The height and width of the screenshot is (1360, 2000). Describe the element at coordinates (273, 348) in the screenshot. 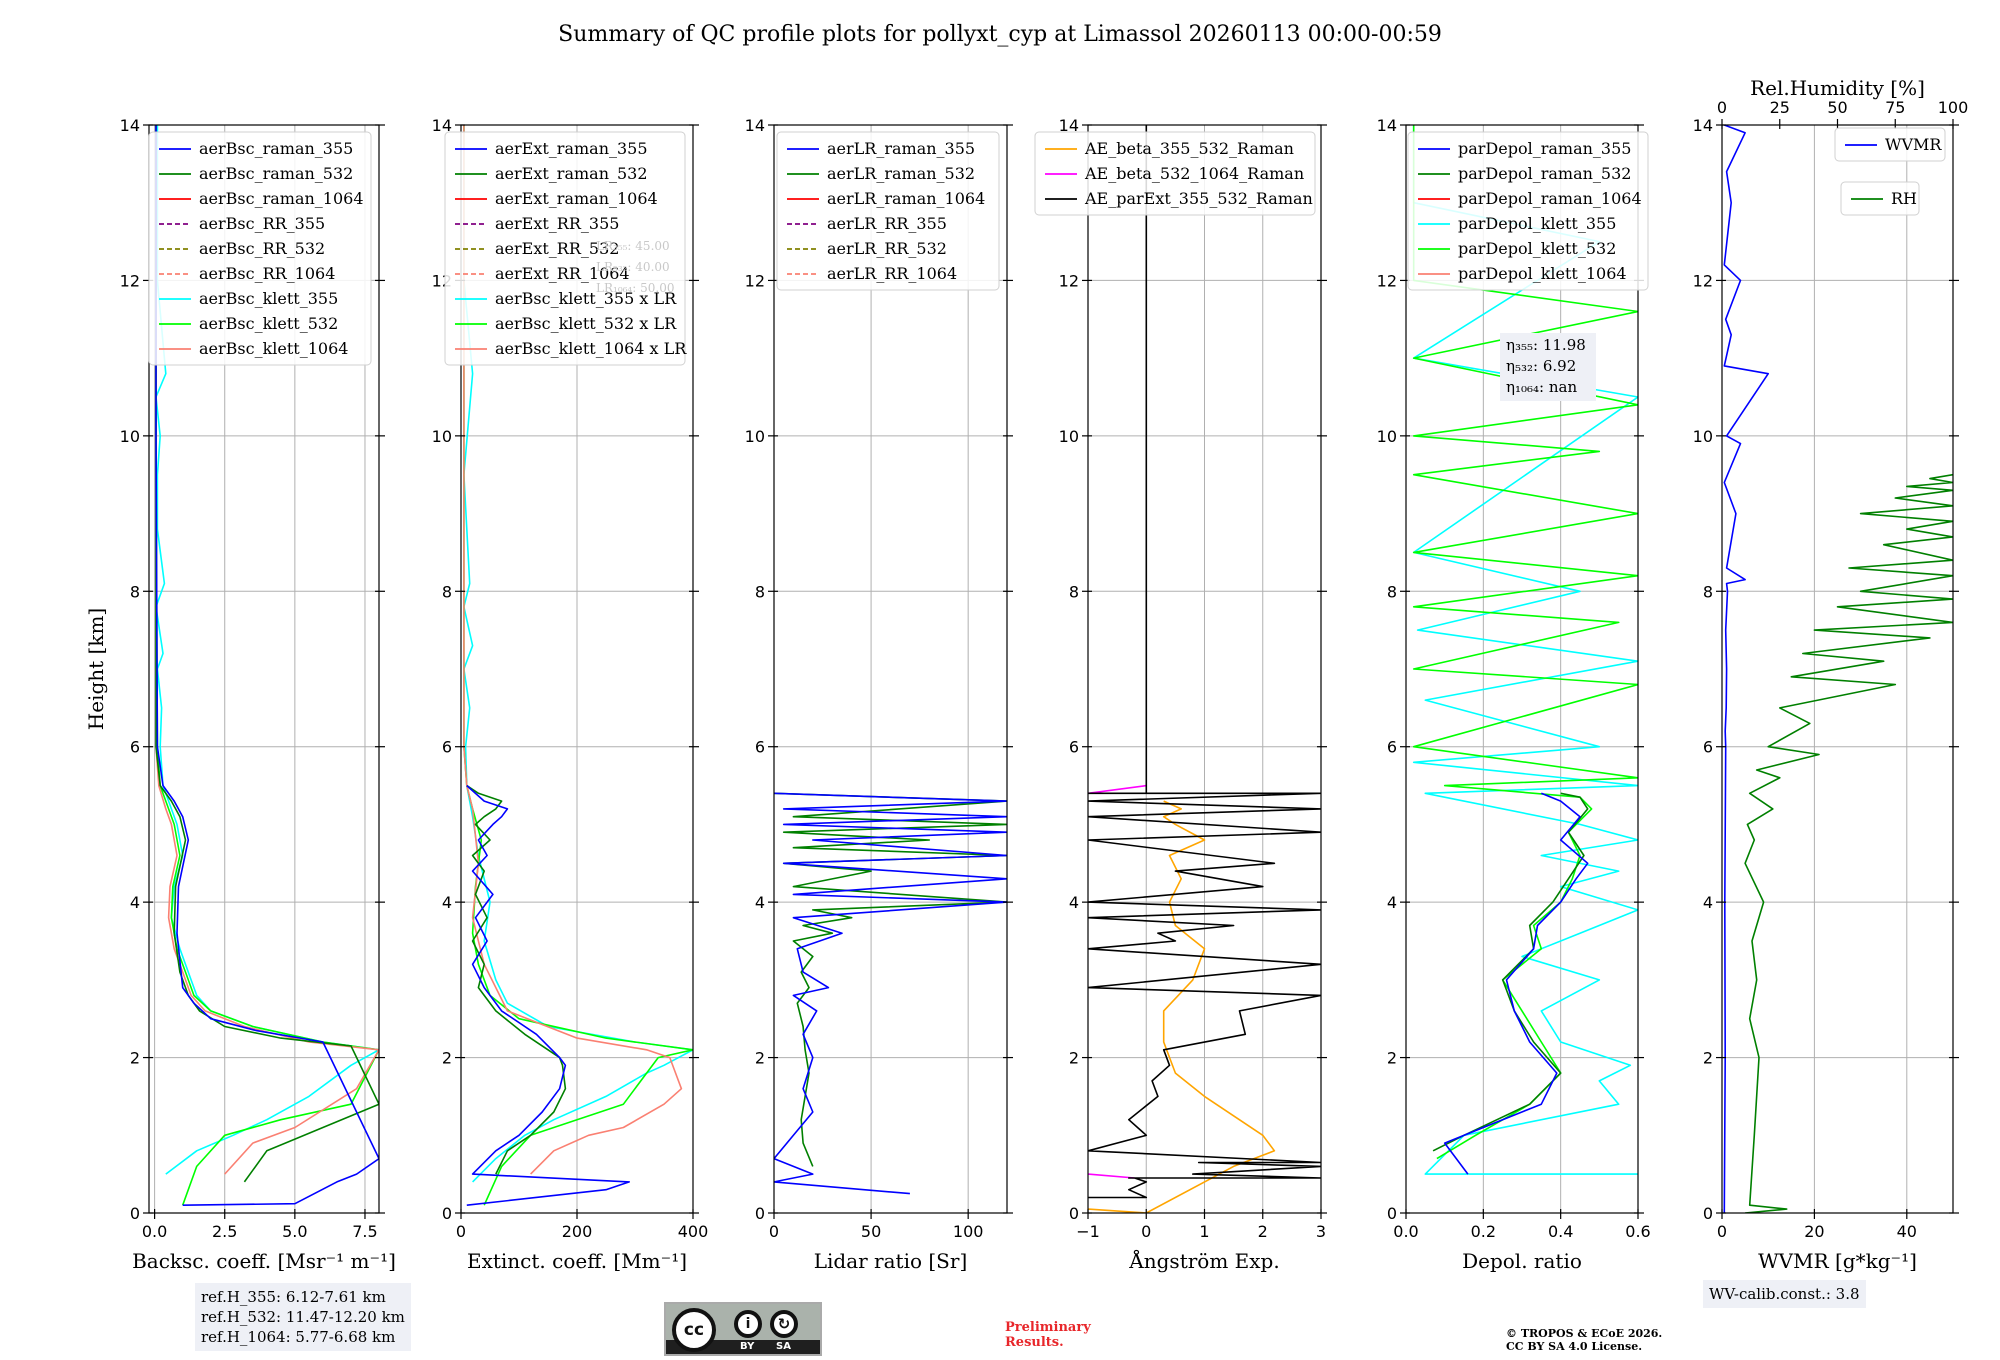

I see `legend-label: aerBsc_klett_1064` at that location.